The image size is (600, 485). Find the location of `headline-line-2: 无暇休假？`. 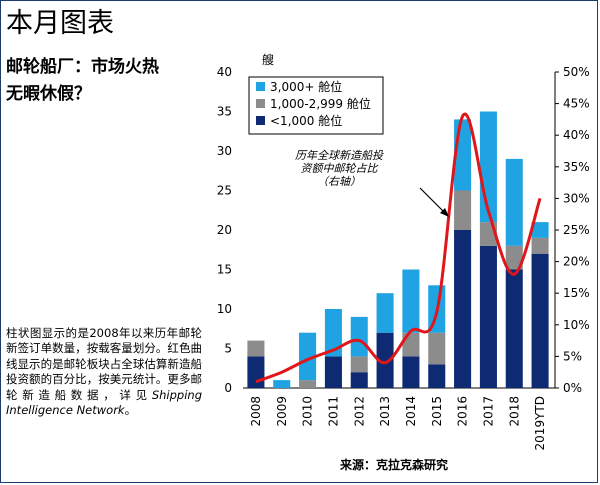

headline-line-2: 无暇休假？ is located at coordinates (48, 94).